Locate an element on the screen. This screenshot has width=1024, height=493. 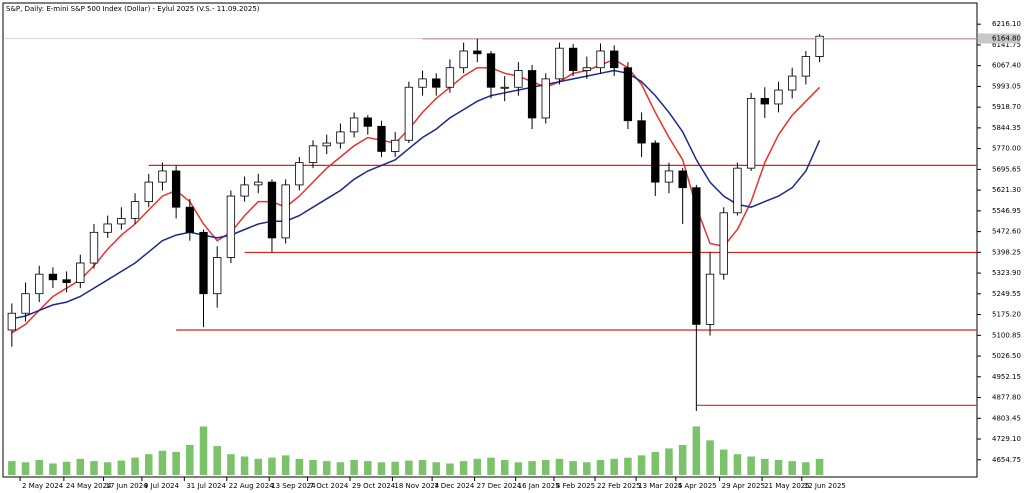
y-tick-label: 4877.80 is located at coordinates (1006, 398).